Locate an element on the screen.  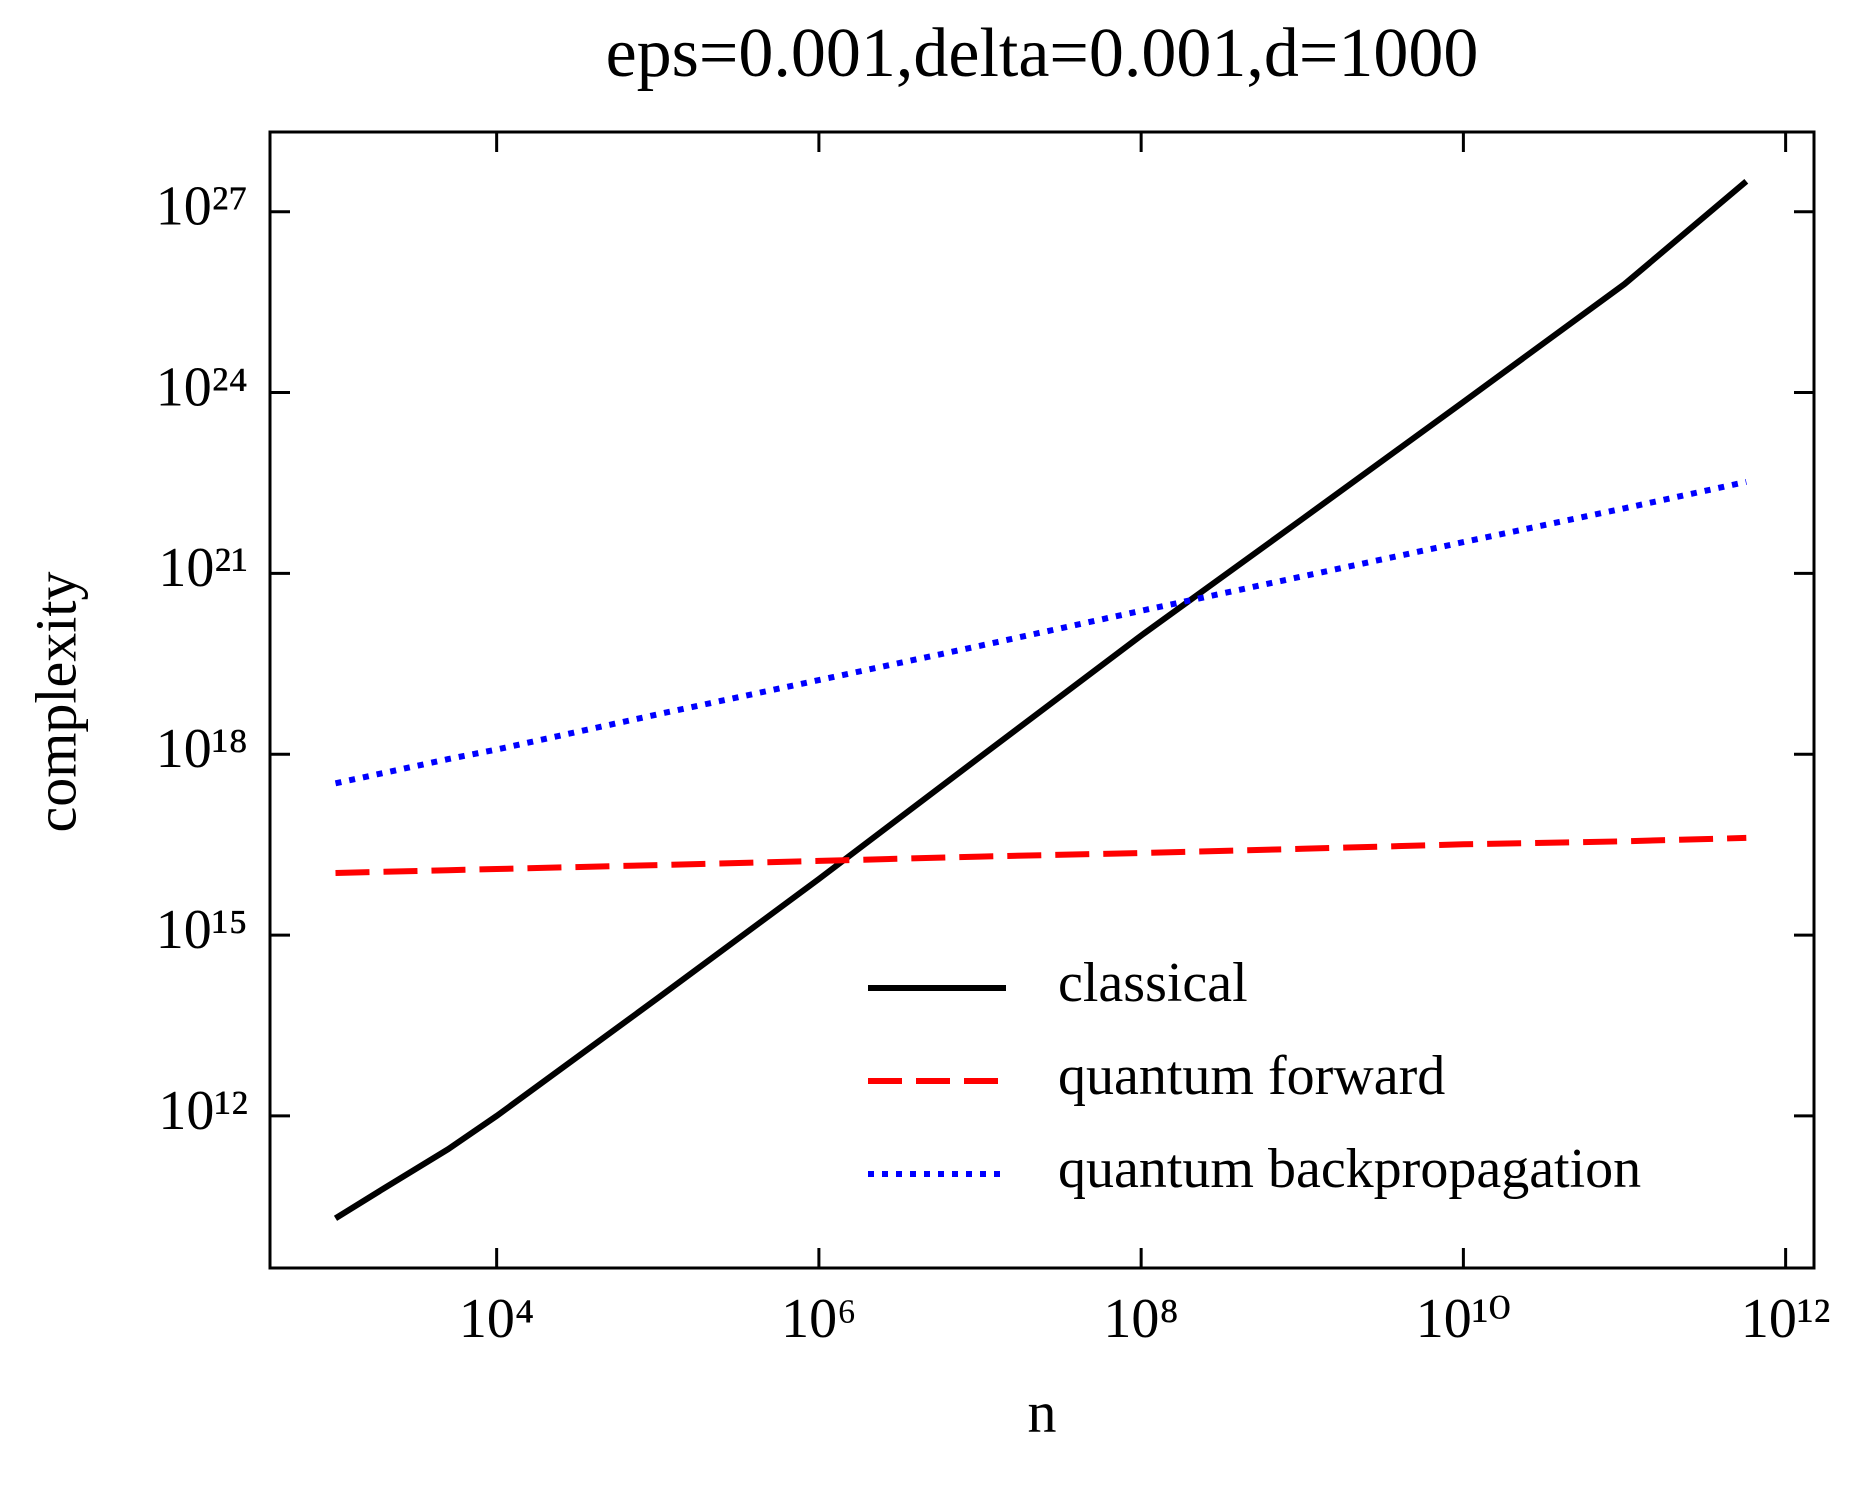
x-tick-label: 10⁶ is located at coordinates (819, 1319).